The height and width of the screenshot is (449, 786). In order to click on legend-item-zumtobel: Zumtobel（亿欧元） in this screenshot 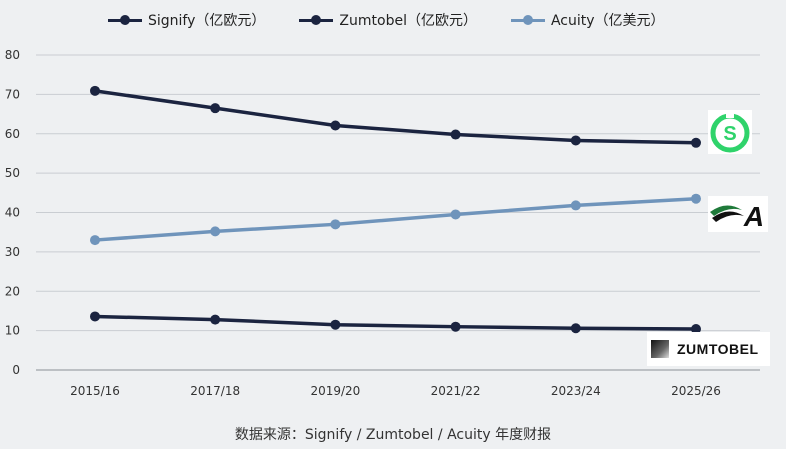, I will do `click(388, 20)`.